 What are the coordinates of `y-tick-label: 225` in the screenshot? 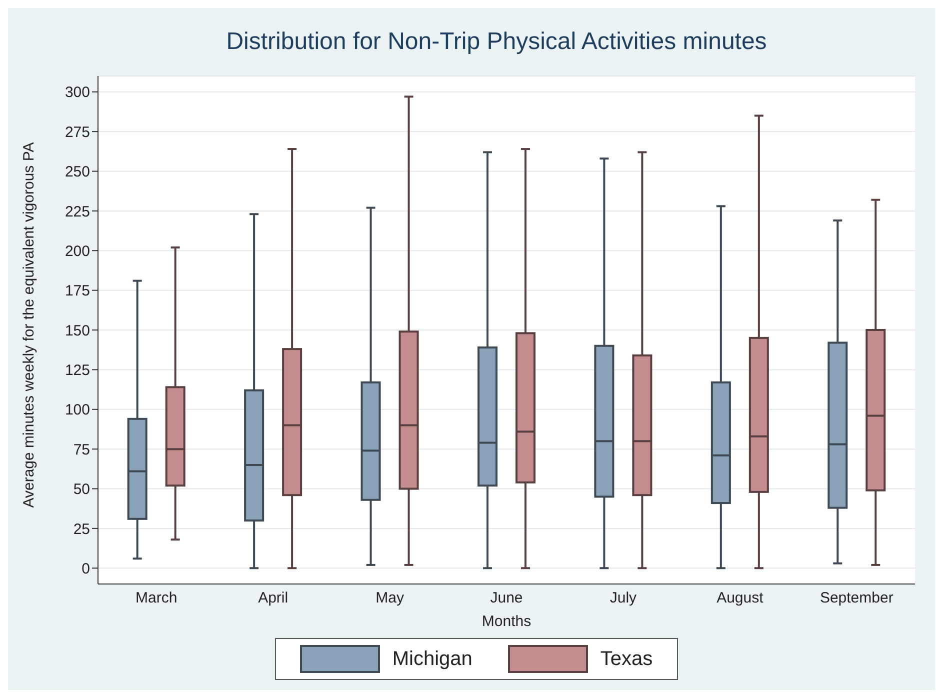 It's located at (77, 211).